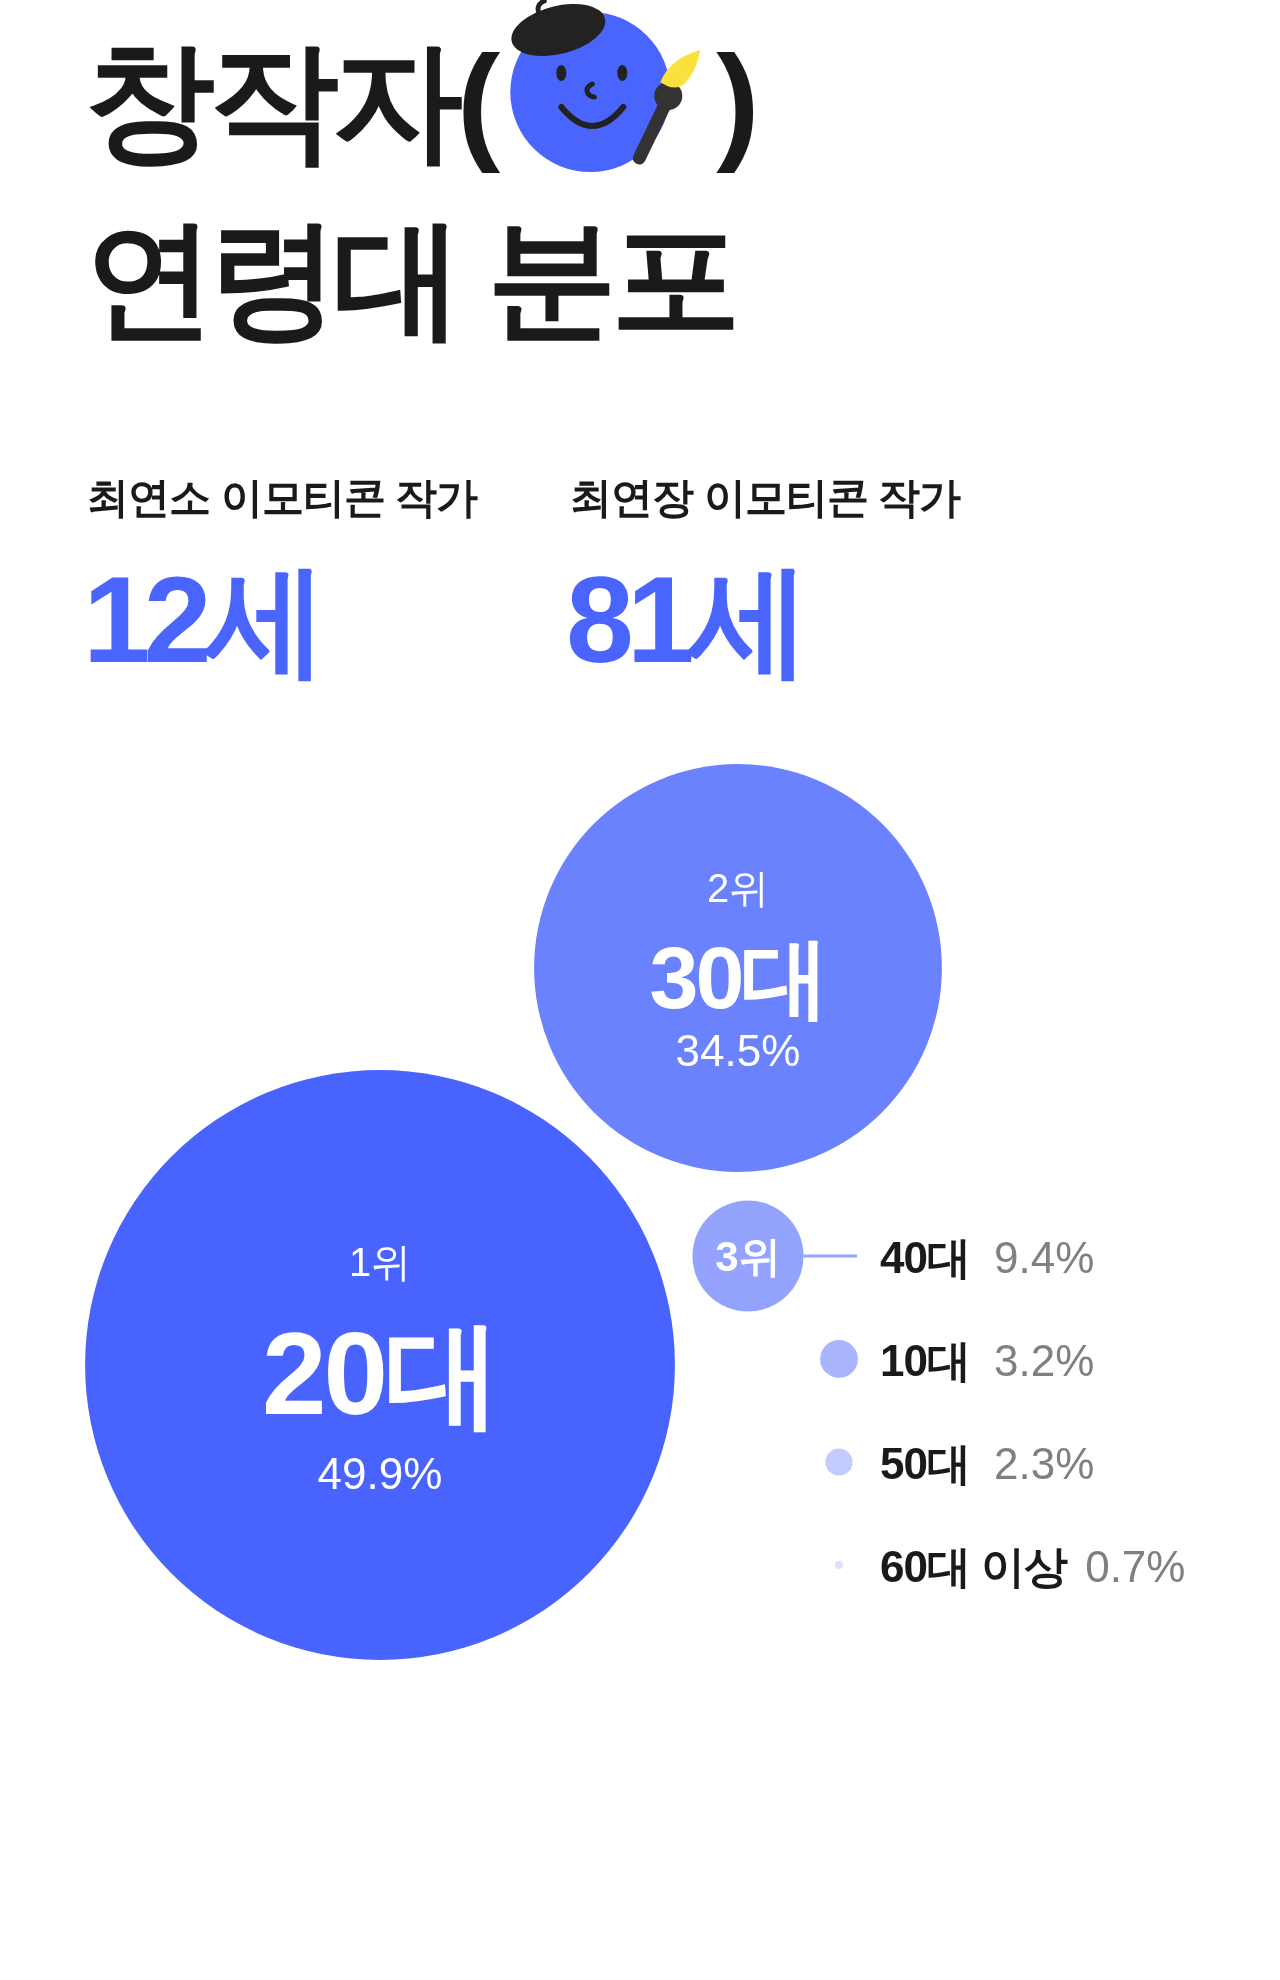  What do you see at coordinates (925, 1257) in the screenshot?
I see `category-label: 40대` at bounding box center [925, 1257].